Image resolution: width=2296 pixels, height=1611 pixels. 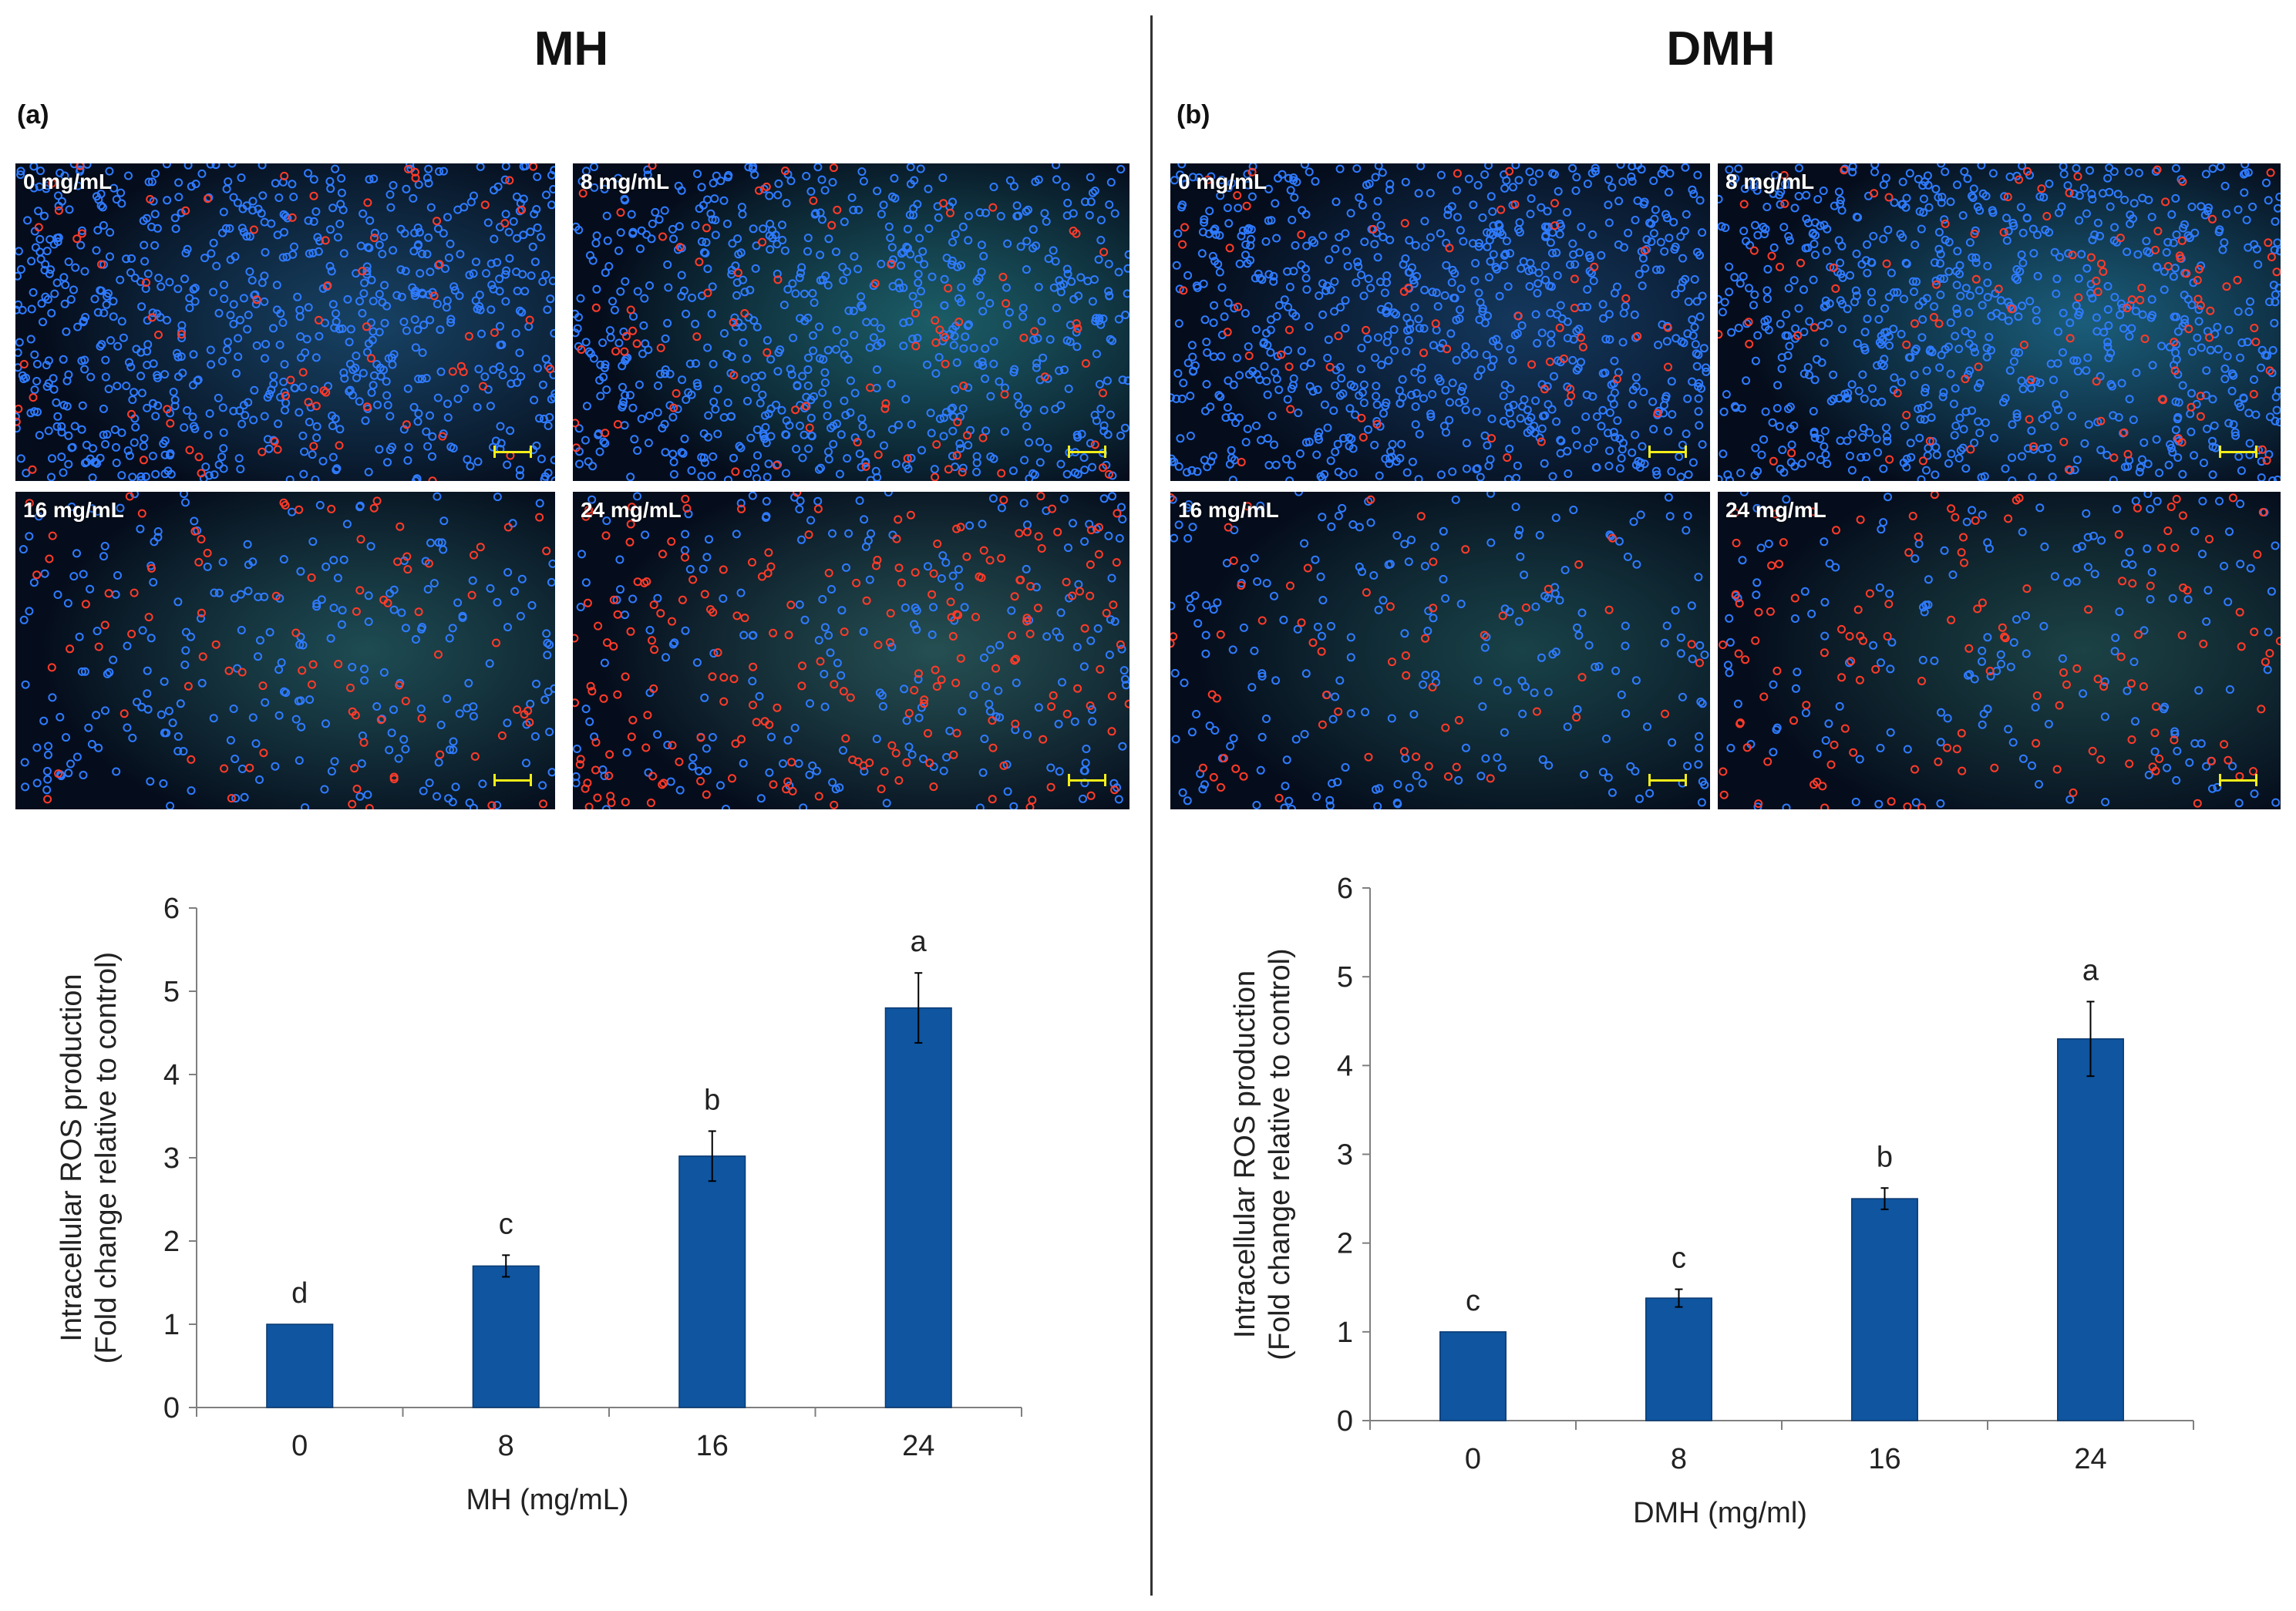 I want to click on x-tick-label: 0, so click(x=1473, y=1459).